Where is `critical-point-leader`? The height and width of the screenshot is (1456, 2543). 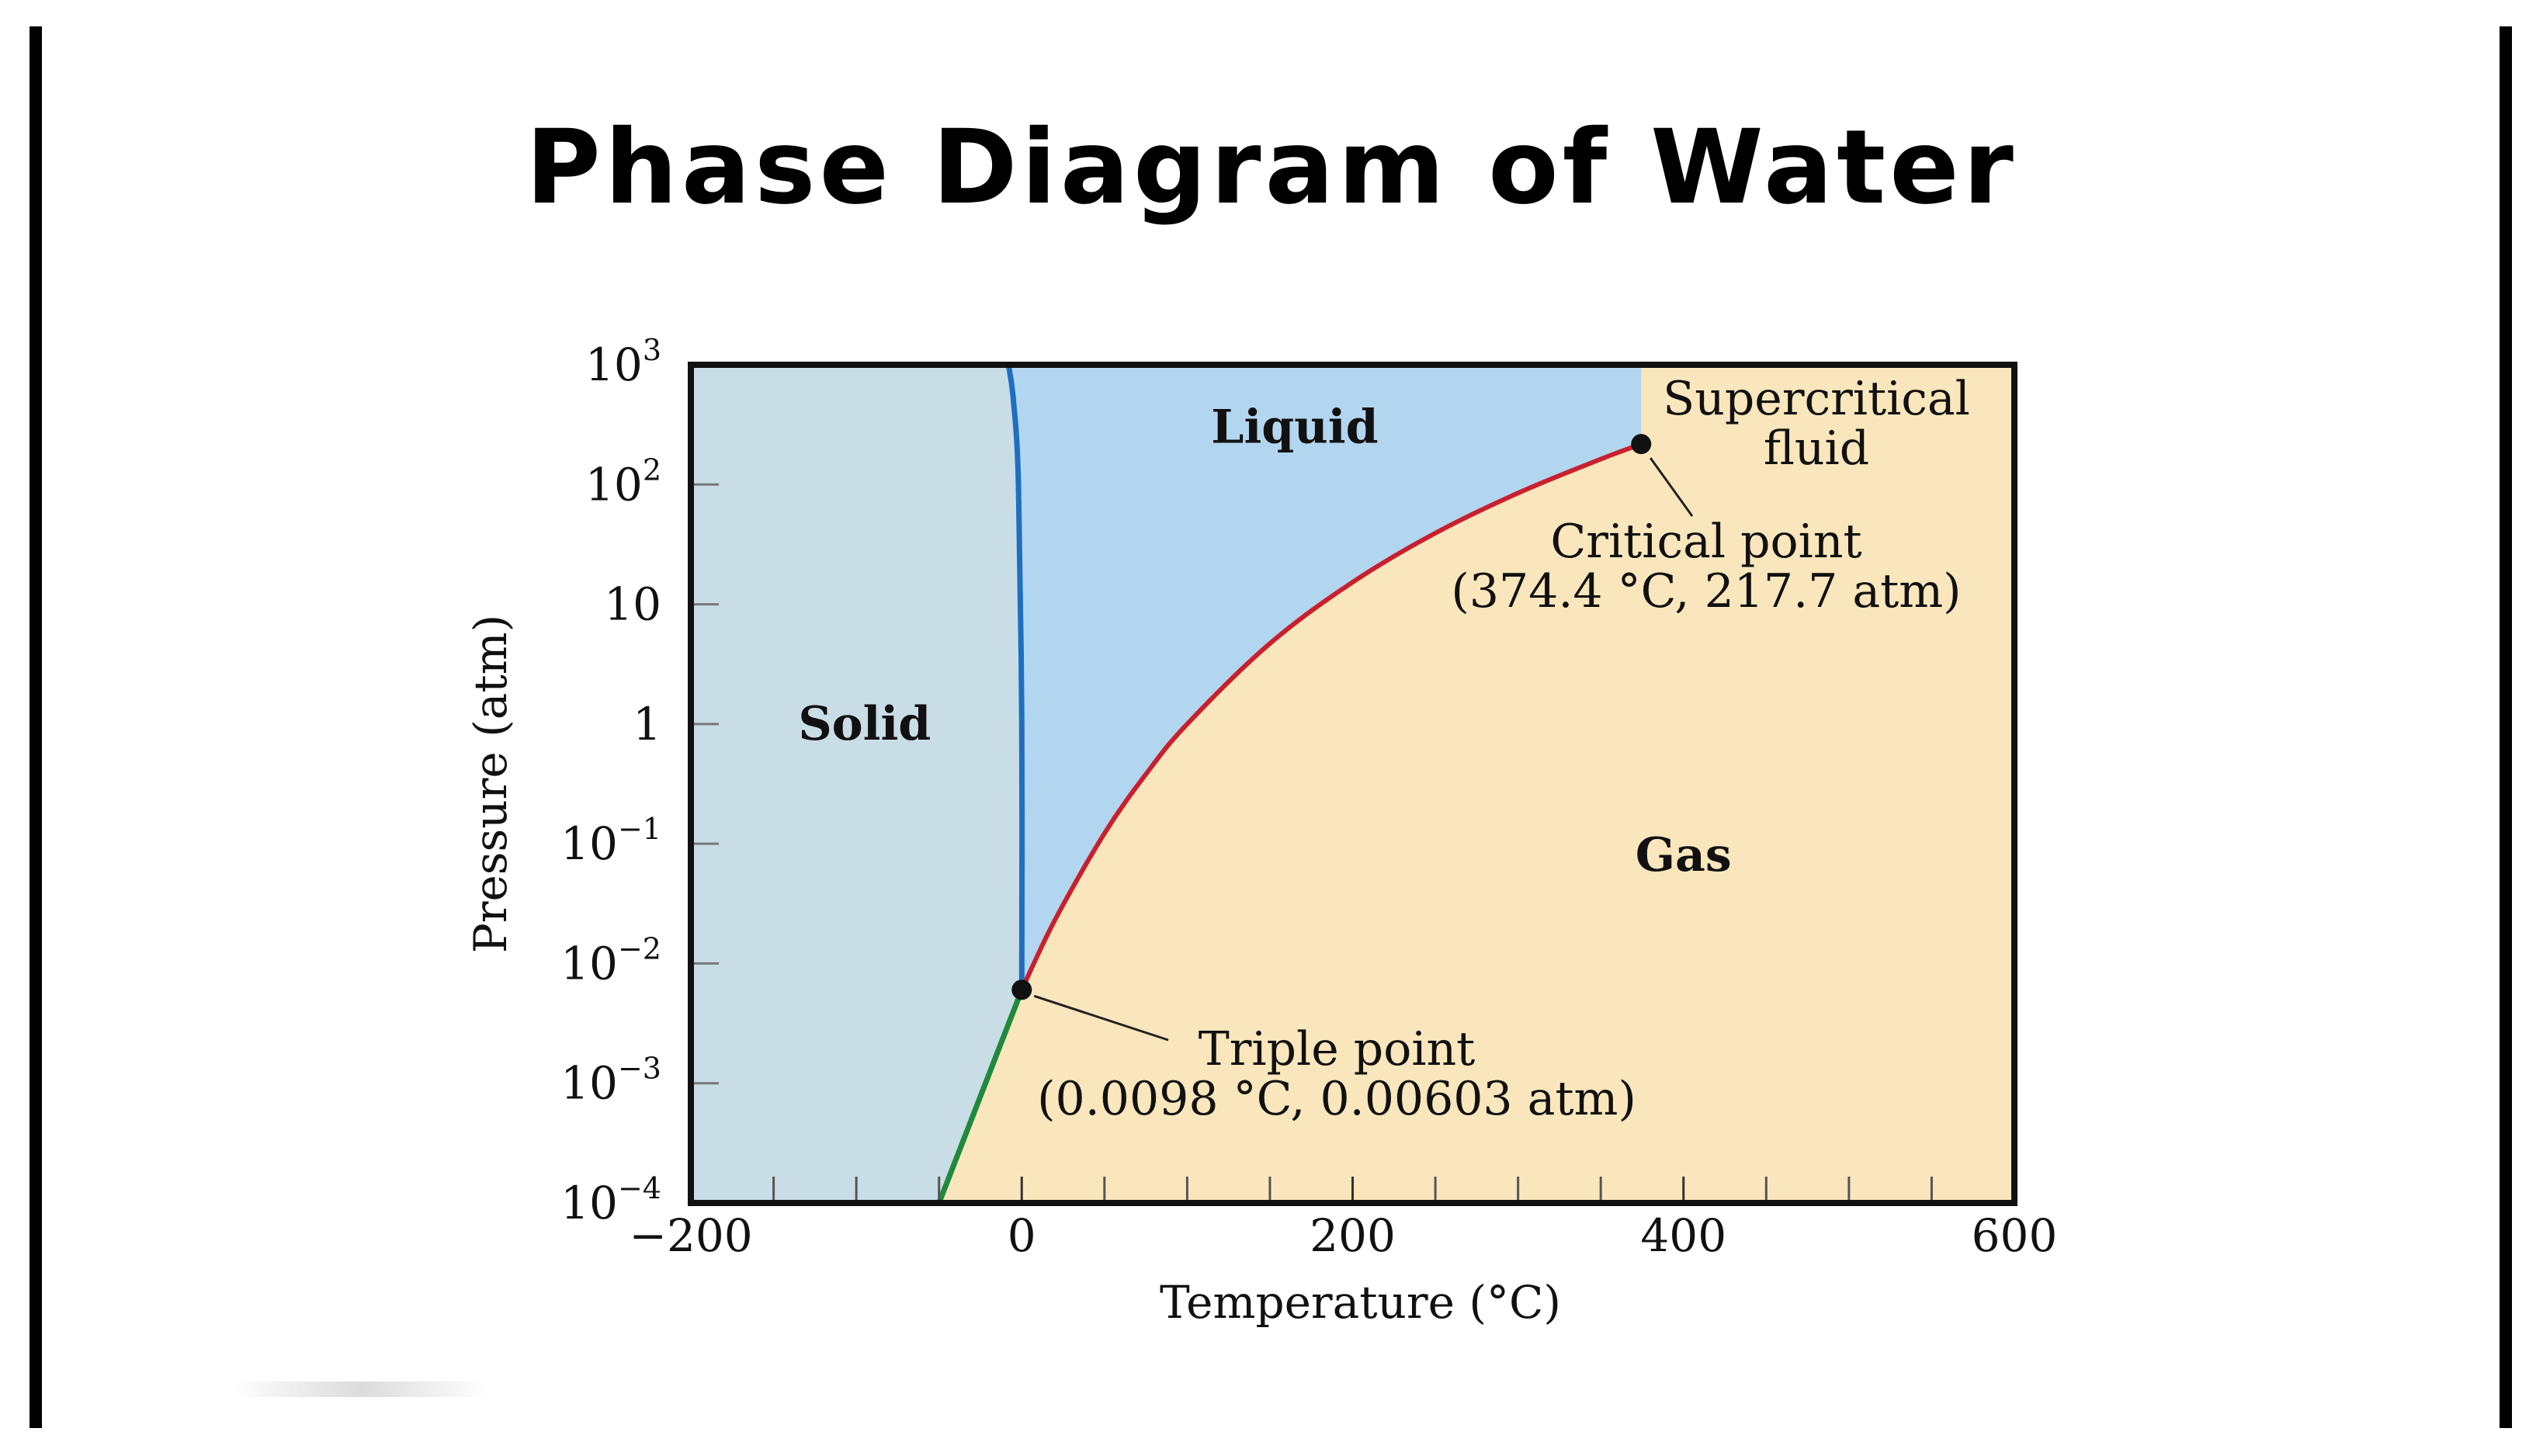
critical-point-leader is located at coordinates (1672, 487).